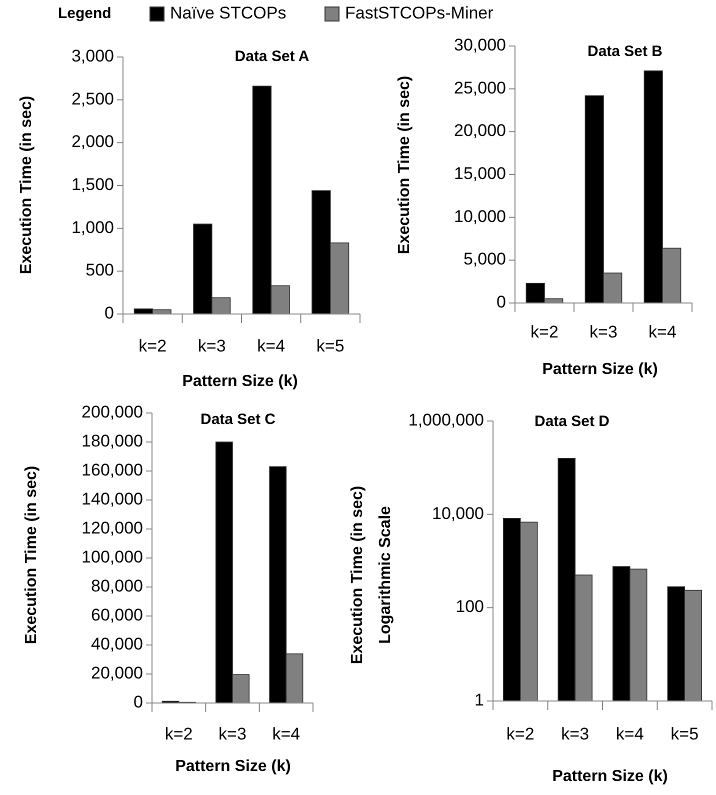 The height and width of the screenshot is (795, 716). I want to click on y-tick-label: 500, so click(100, 270).